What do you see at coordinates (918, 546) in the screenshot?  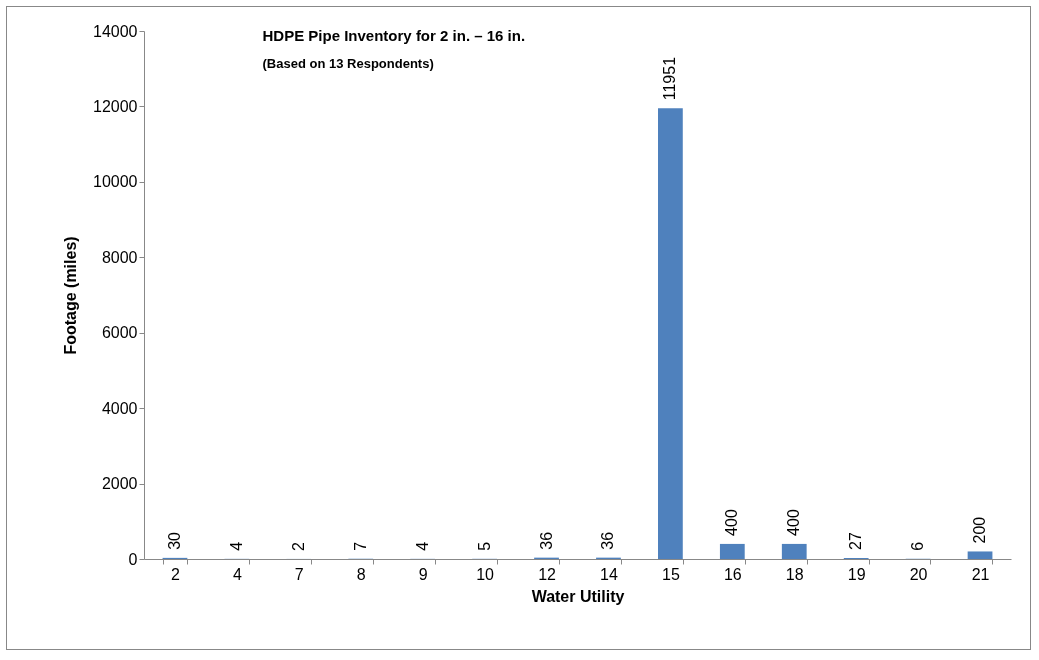 I see `data-label: 6` at bounding box center [918, 546].